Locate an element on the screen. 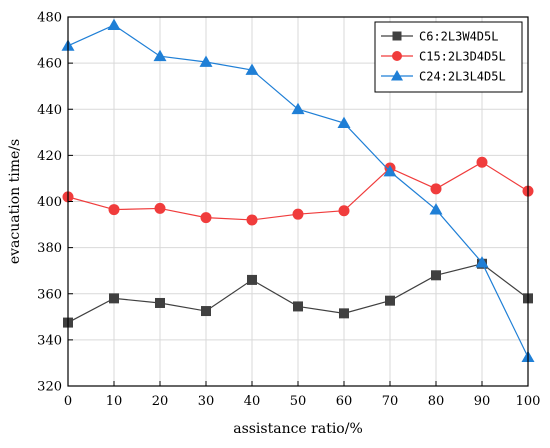 The width and height of the screenshot is (550, 448). legend: C6:2L3W4D5L C15:2L3D4D5L C24:2L3L4D5L is located at coordinates (448, 57).